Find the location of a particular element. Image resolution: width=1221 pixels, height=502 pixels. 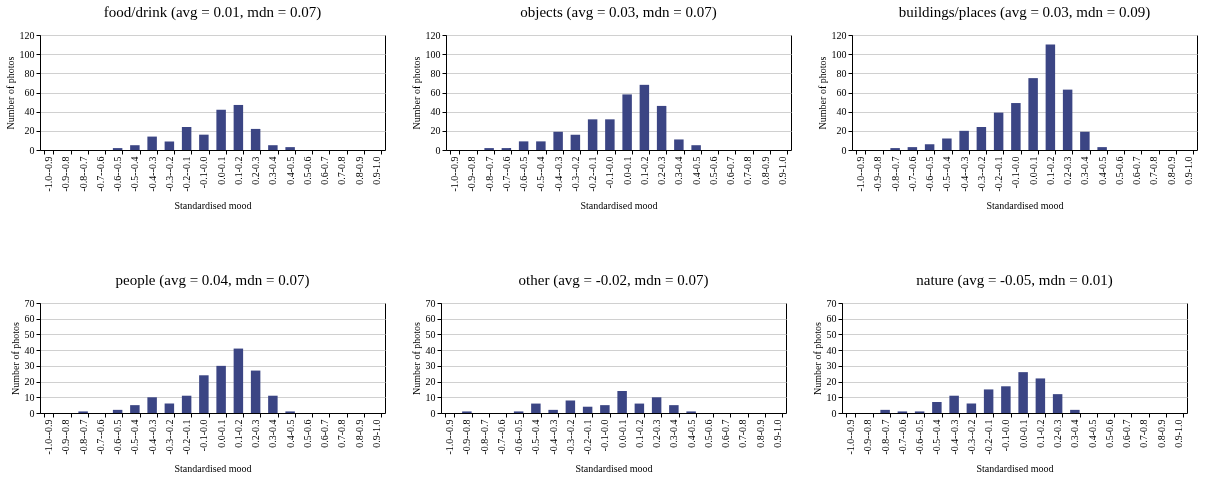

chart-title: objects (avg = 0.03, mdn = 0.07) is located at coordinates (618, 12).